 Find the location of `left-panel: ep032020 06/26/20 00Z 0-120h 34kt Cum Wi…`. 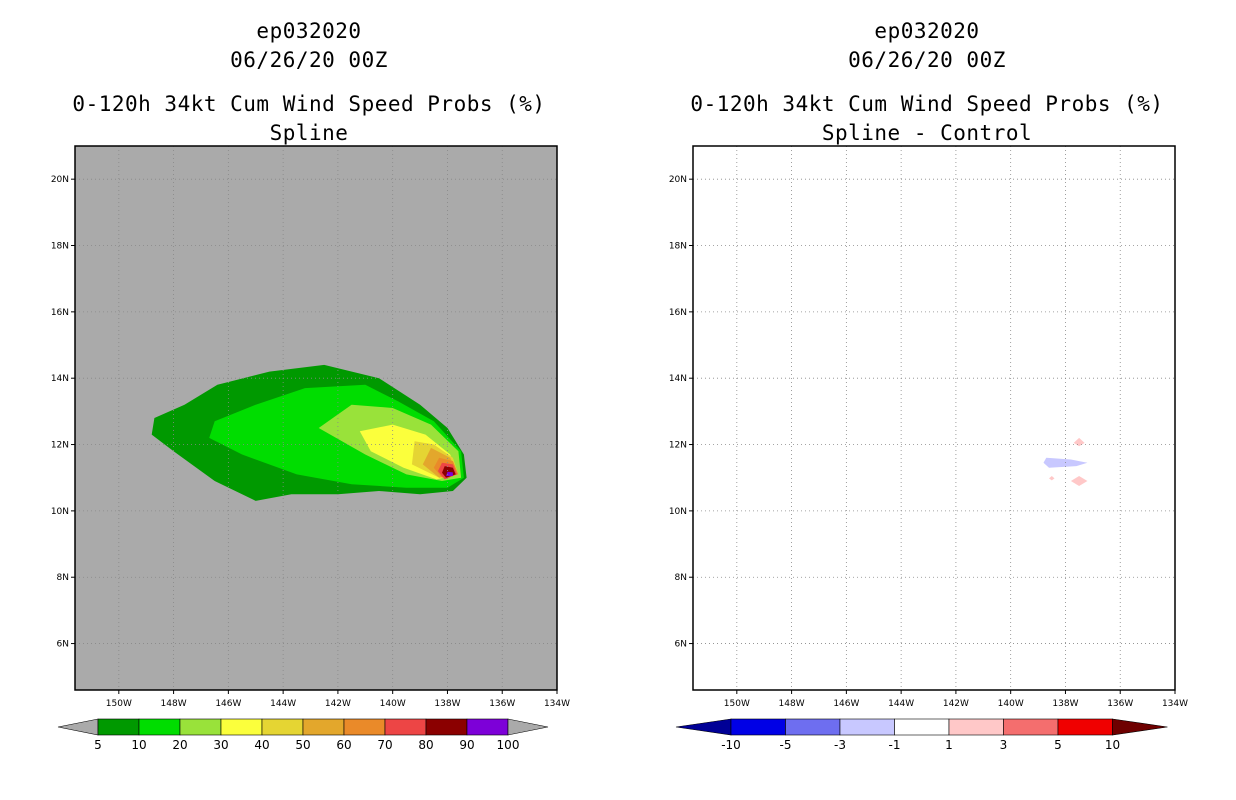

left-panel: ep032020 06/26/20 00Z 0-120h 34kt Cum Wi… is located at coordinates (309, 82).